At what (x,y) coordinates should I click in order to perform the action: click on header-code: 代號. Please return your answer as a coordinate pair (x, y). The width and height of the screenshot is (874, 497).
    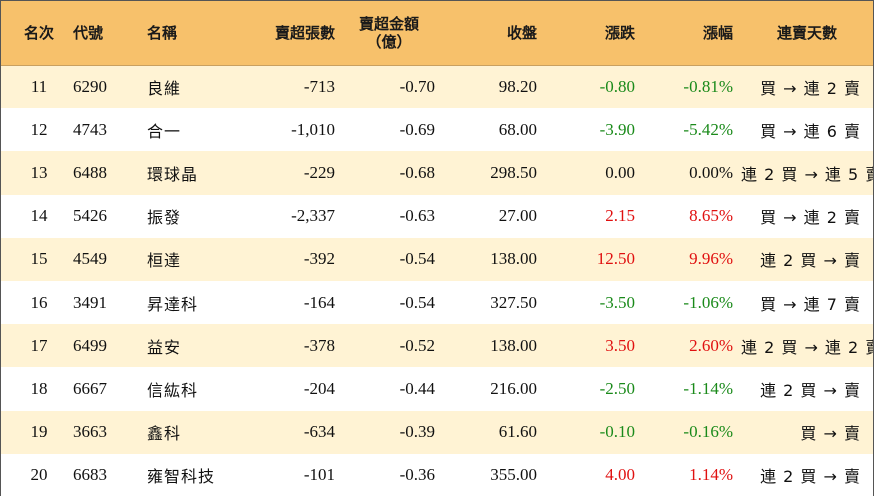
    Looking at the image, I should click on (106, 33).